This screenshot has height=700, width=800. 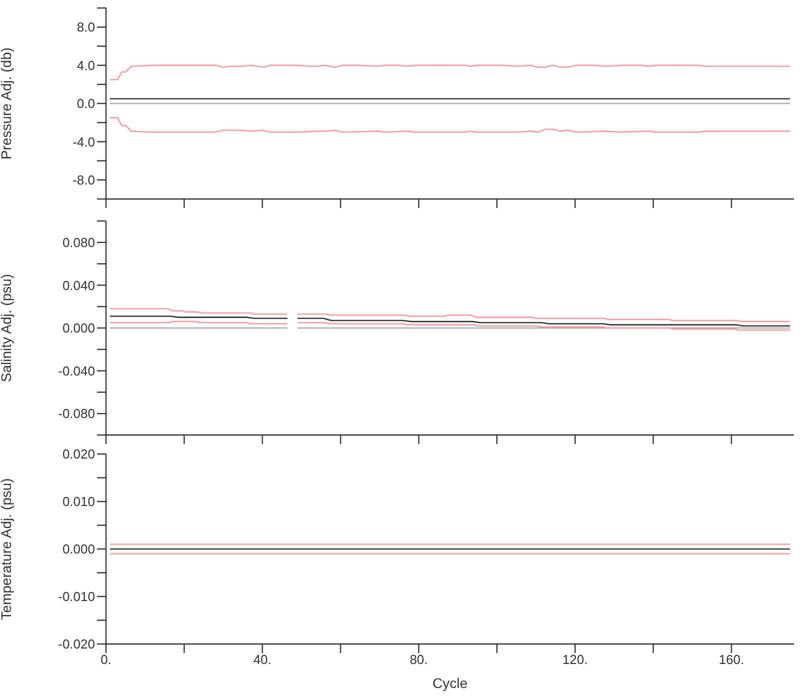 I want to click on y-tick-label: -0.020, so click(x=76, y=644).